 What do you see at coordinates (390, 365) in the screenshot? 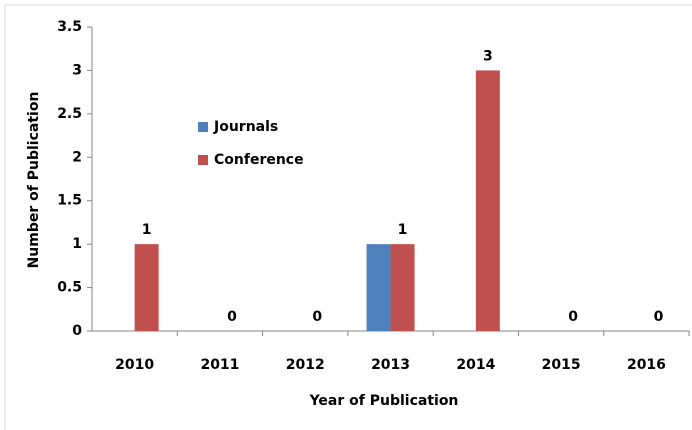
I see `x-tick-label: 2013` at bounding box center [390, 365].